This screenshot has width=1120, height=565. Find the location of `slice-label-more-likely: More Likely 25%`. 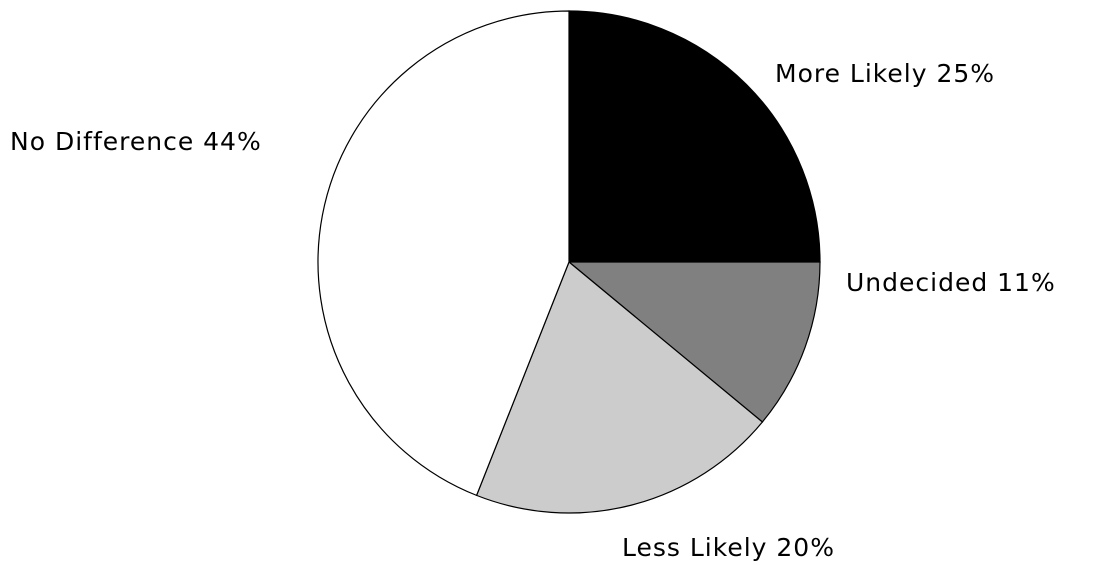

slice-label-more-likely: More Likely 25% is located at coordinates (885, 73).